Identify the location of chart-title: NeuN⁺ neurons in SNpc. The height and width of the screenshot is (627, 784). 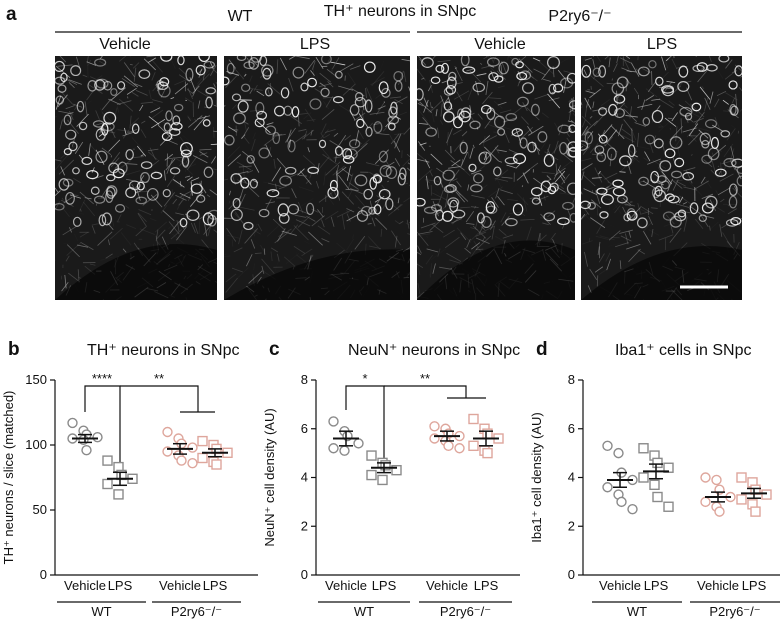
(434, 350).